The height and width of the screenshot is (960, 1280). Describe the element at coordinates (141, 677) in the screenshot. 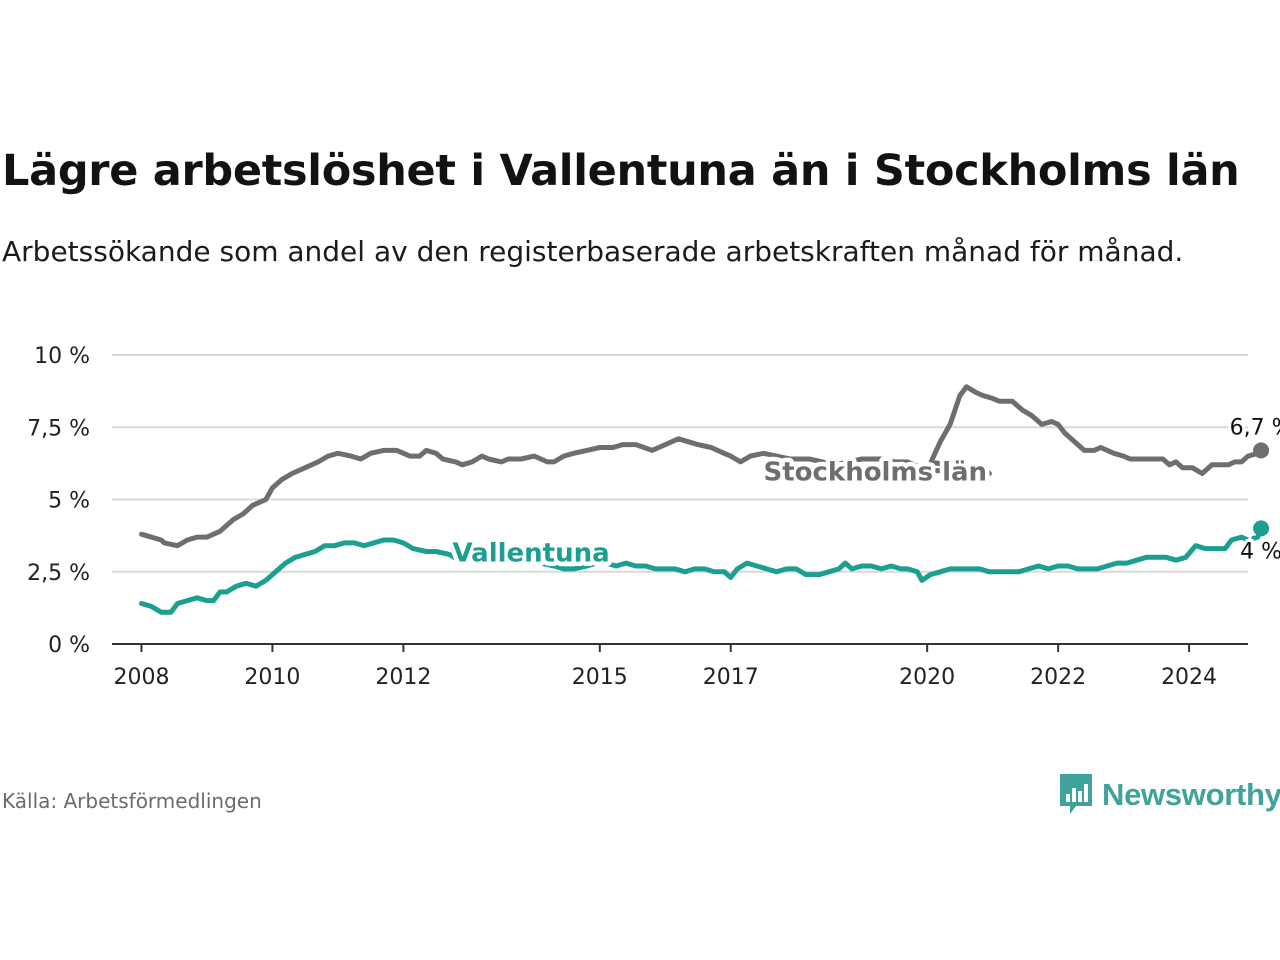

I see `x-tick-label: 2008` at that location.